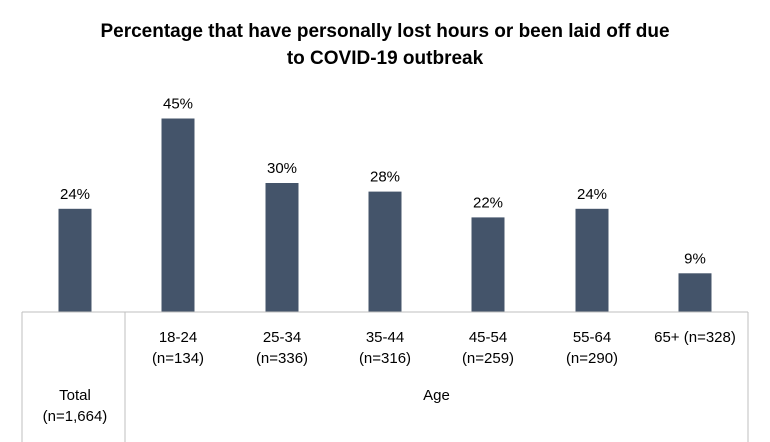 This screenshot has height=442, width=770. What do you see at coordinates (592, 337) in the screenshot?
I see `tick-label-5-0: 55-64` at bounding box center [592, 337].